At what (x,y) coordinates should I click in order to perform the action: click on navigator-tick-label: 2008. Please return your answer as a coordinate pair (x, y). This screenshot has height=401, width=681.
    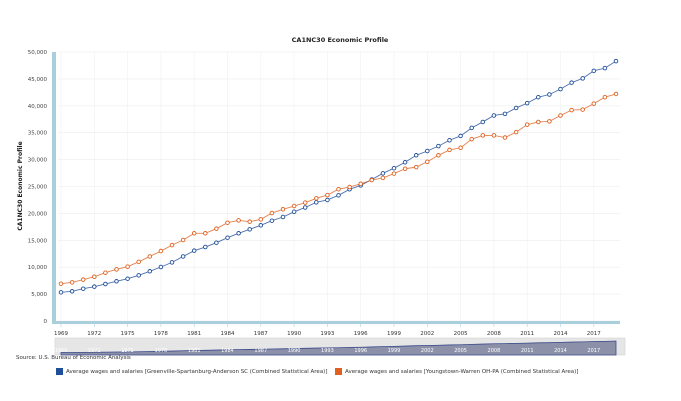
    Looking at the image, I should click on (494, 351).